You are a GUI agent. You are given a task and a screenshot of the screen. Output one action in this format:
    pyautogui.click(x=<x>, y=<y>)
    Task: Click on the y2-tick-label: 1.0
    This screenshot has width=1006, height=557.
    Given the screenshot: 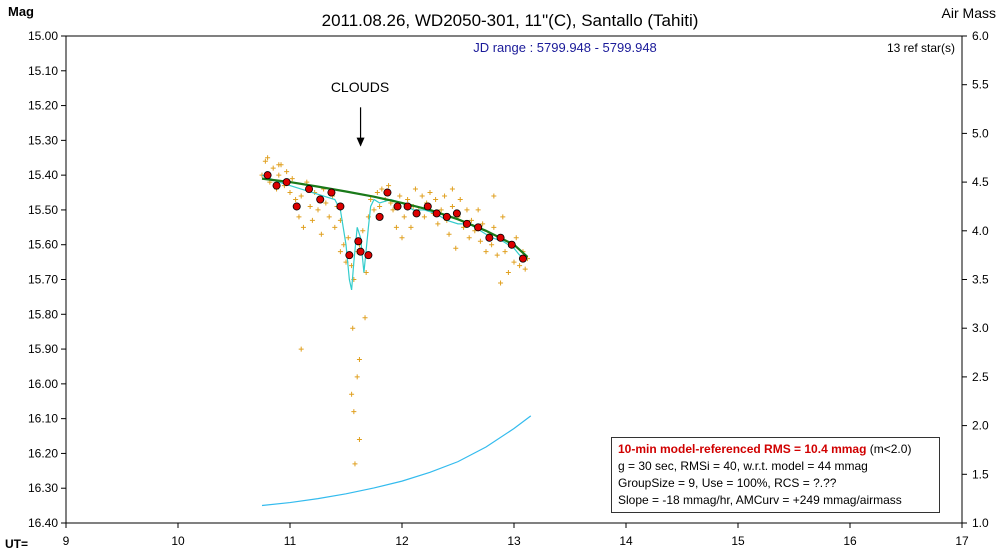 What is the action you would take?
    pyautogui.click(x=980, y=523)
    